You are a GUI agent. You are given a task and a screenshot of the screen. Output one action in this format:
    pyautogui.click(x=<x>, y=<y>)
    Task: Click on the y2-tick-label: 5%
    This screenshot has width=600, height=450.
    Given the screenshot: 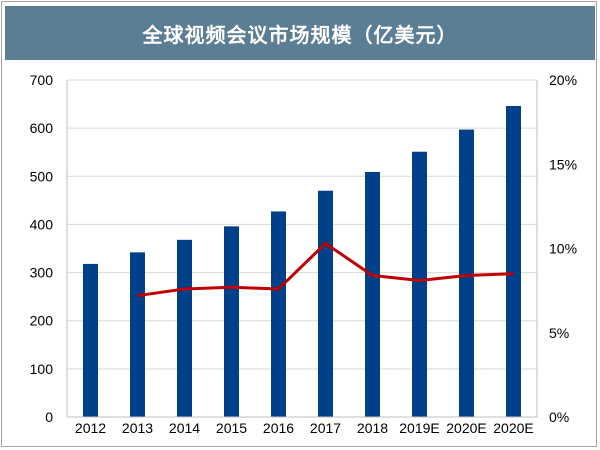 What is the action you would take?
    pyautogui.click(x=559, y=333)
    